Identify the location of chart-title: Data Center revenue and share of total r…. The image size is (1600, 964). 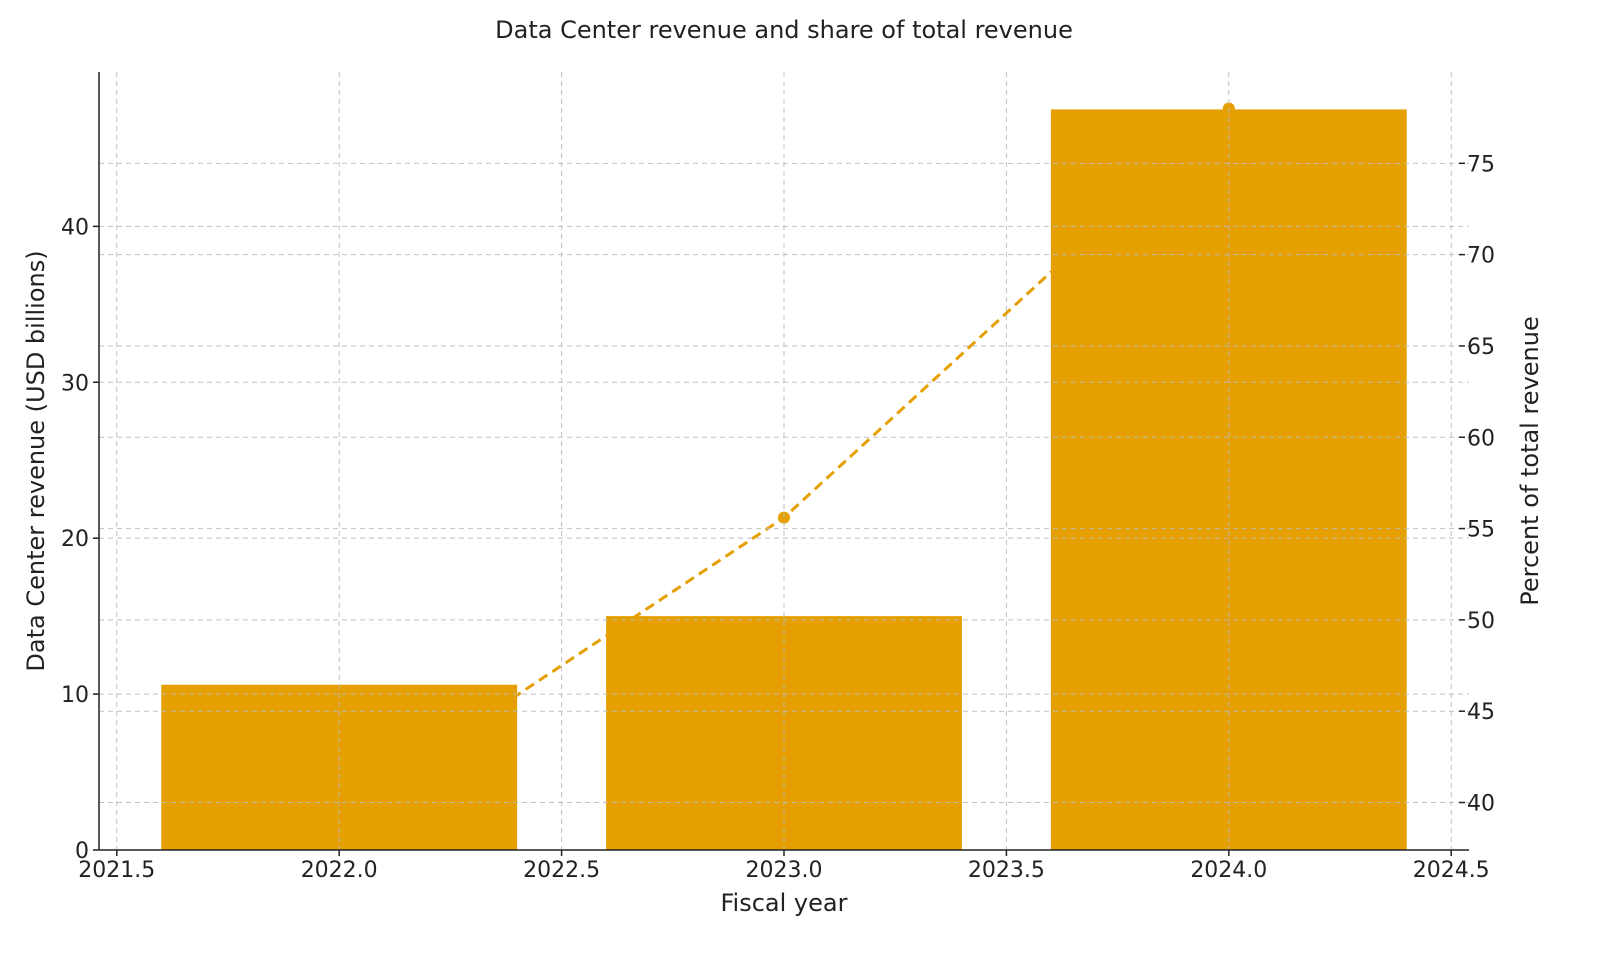
(784, 30).